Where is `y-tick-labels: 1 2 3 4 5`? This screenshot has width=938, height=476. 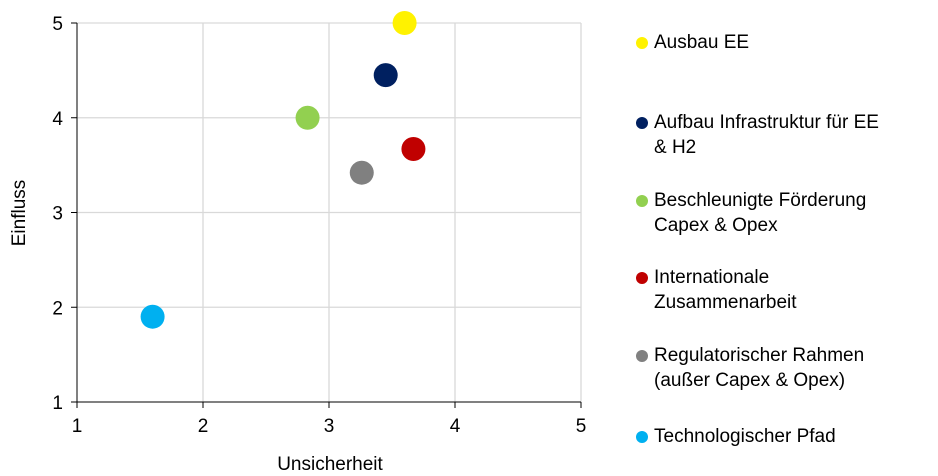
y-tick-labels: 1 2 3 4 5 is located at coordinates (57, 214).